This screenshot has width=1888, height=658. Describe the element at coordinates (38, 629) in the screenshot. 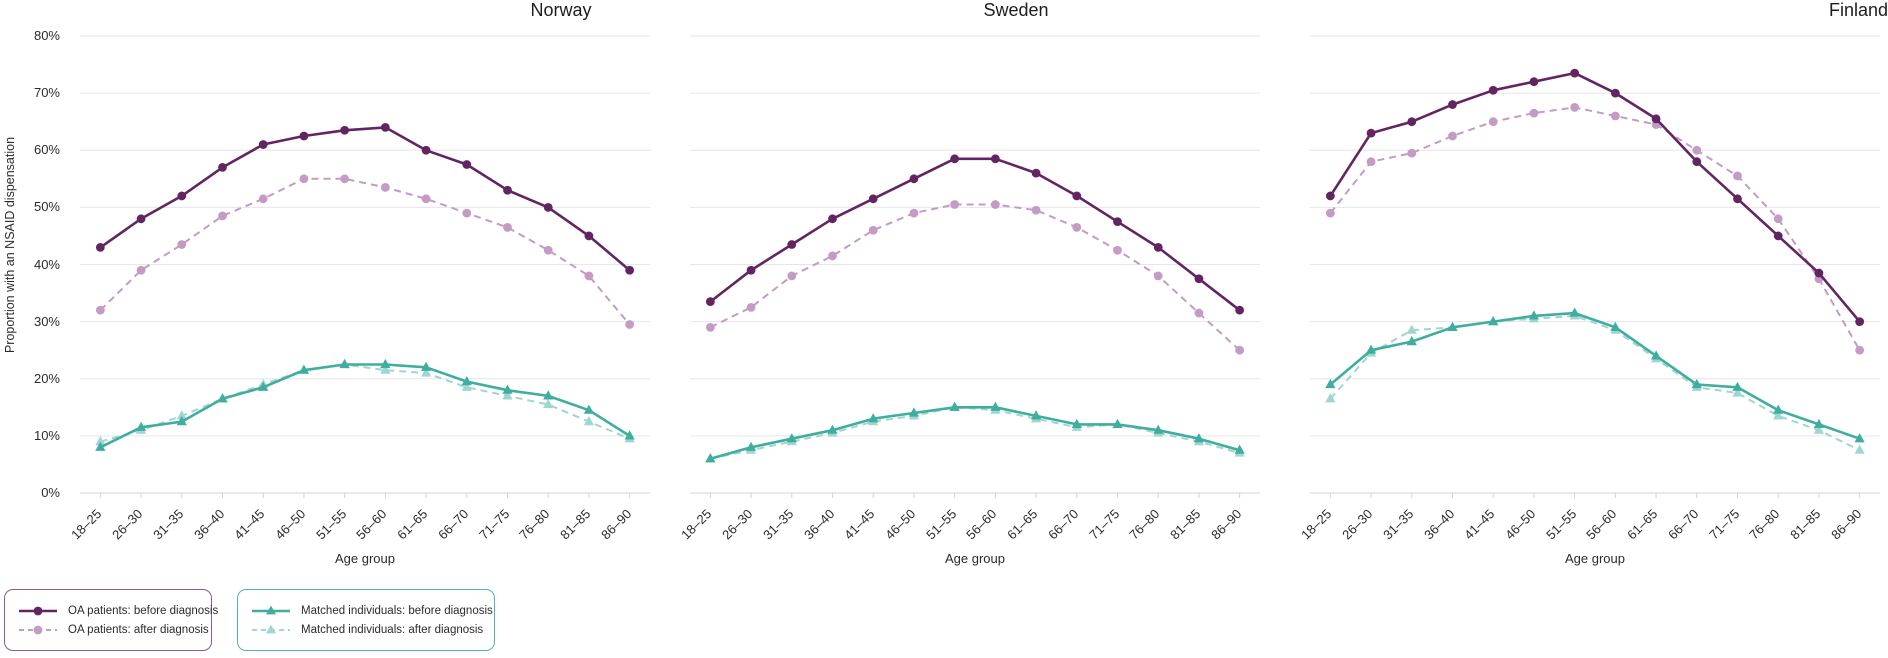

I see `legend-circle-marker` at that location.